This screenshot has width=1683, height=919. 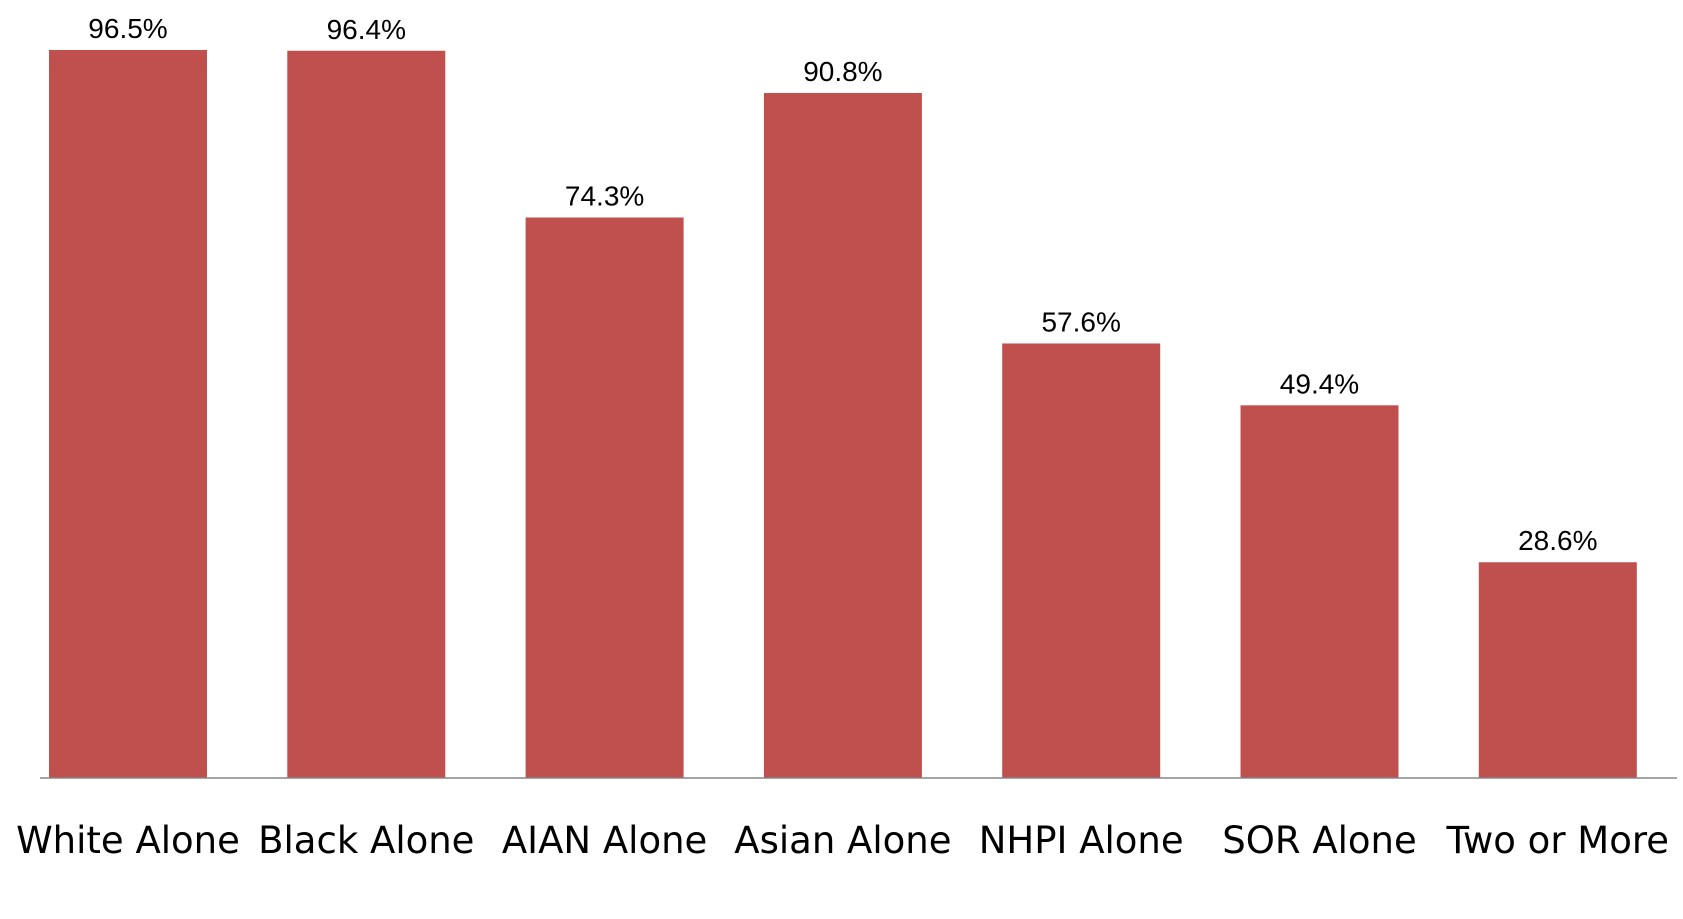 I want to click on x-tick-label: Two or More, so click(x=1558, y=840).